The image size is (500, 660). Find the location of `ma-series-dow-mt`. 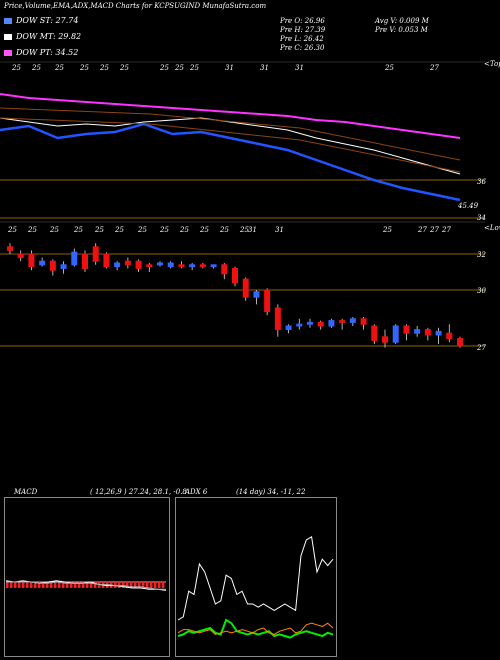

ma-series-dow-mt is located at coordinates (230, 146).